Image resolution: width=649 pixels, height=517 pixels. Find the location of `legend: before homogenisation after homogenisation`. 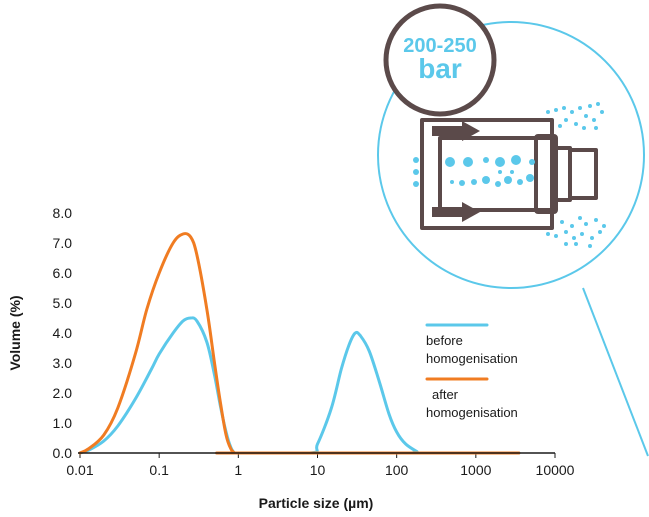

legend: before homogenisation after homogenisation is located at coordinates (471, 371).